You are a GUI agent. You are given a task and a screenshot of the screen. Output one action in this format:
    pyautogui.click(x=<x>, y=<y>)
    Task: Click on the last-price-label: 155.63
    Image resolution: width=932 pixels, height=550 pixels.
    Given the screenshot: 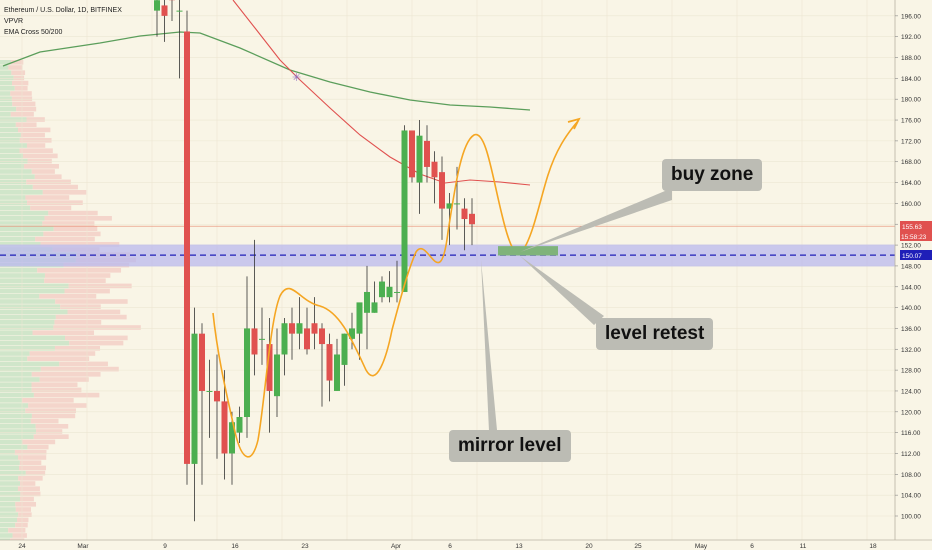 What is the action you would take?
    pyautogui.click(x=912, y=227)
    